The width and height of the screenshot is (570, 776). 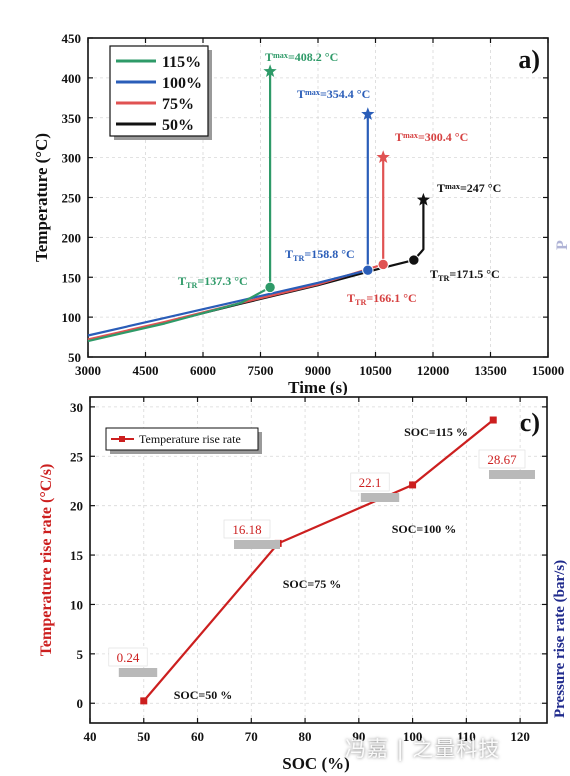 What do you see at coordinates (375, 370) in the screenshot?
I see `x-tick-label: 10500` at bounding box center [375, 370].